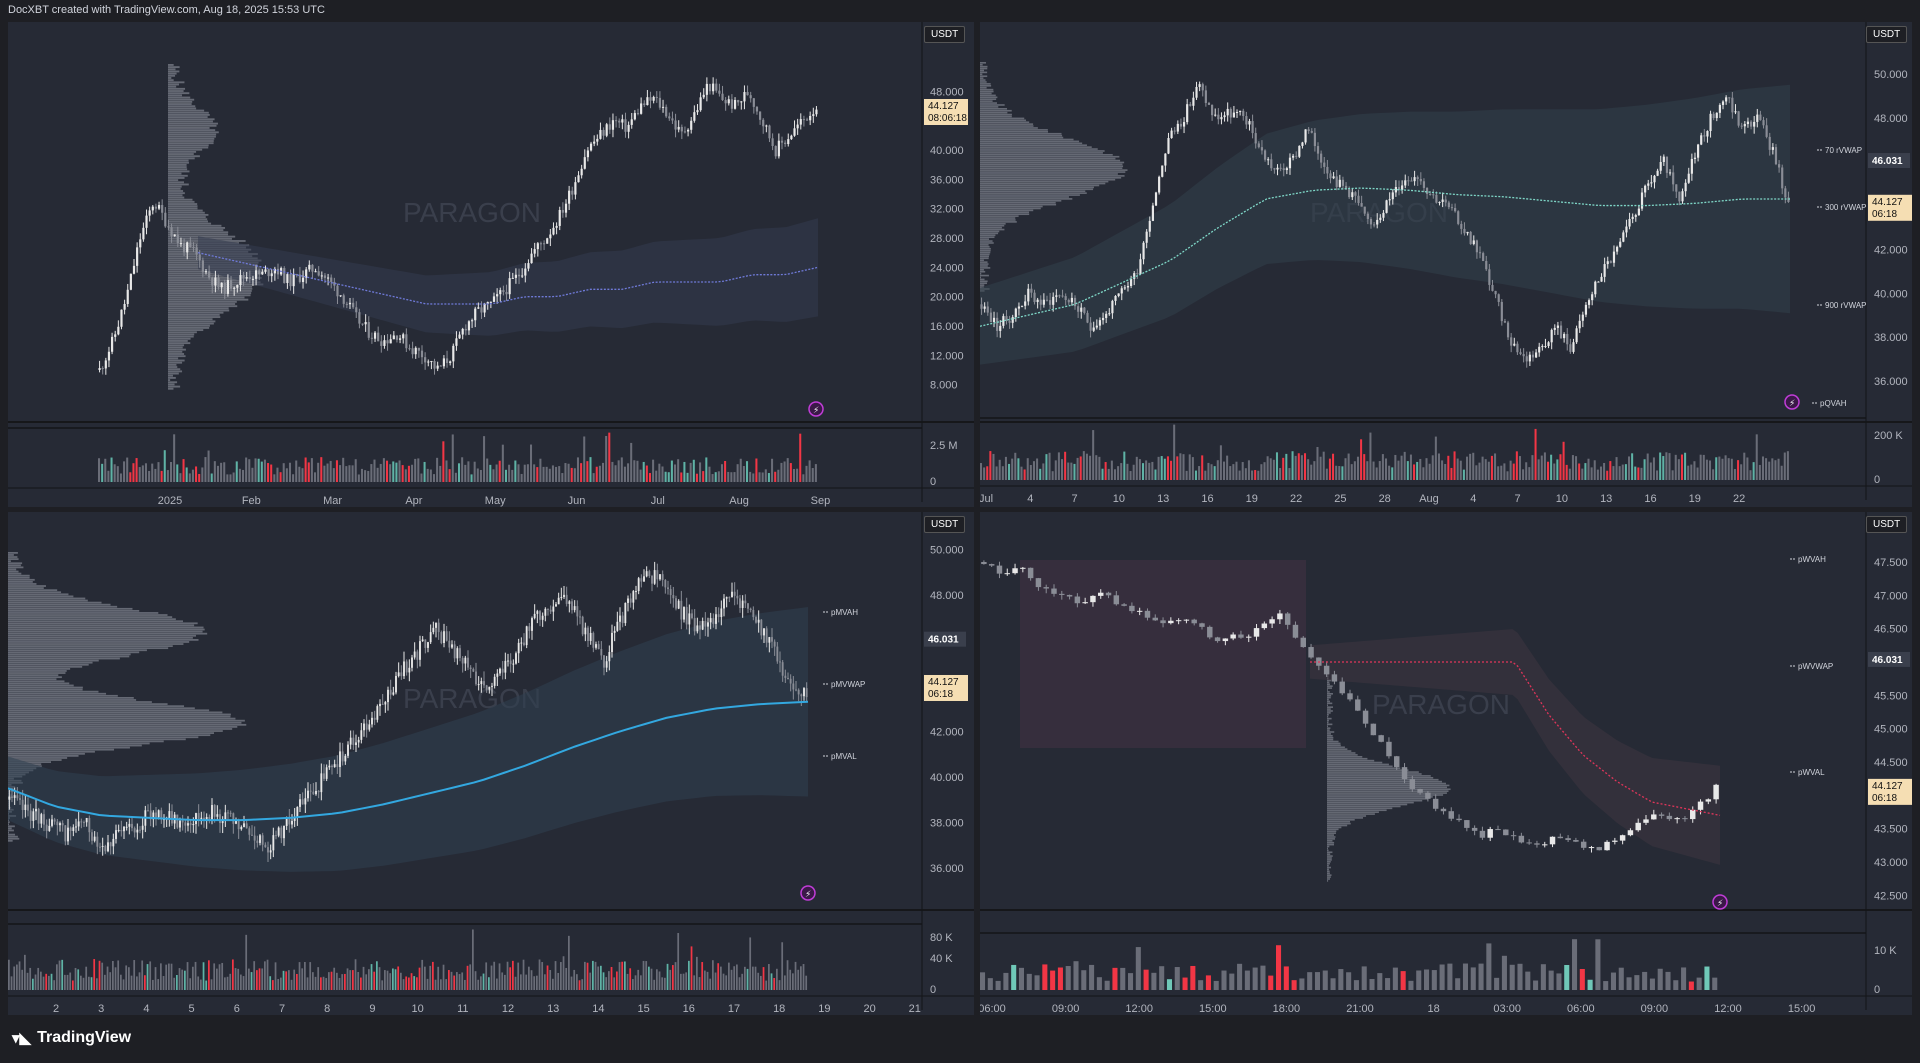 The width and height of the screenshot is (1920, 1063). What do you see at coordinates (71, 1038) in the screenshot?
I see `tradingview-logo: ▾◣ TradingView` at bounding box center [71, 1038].